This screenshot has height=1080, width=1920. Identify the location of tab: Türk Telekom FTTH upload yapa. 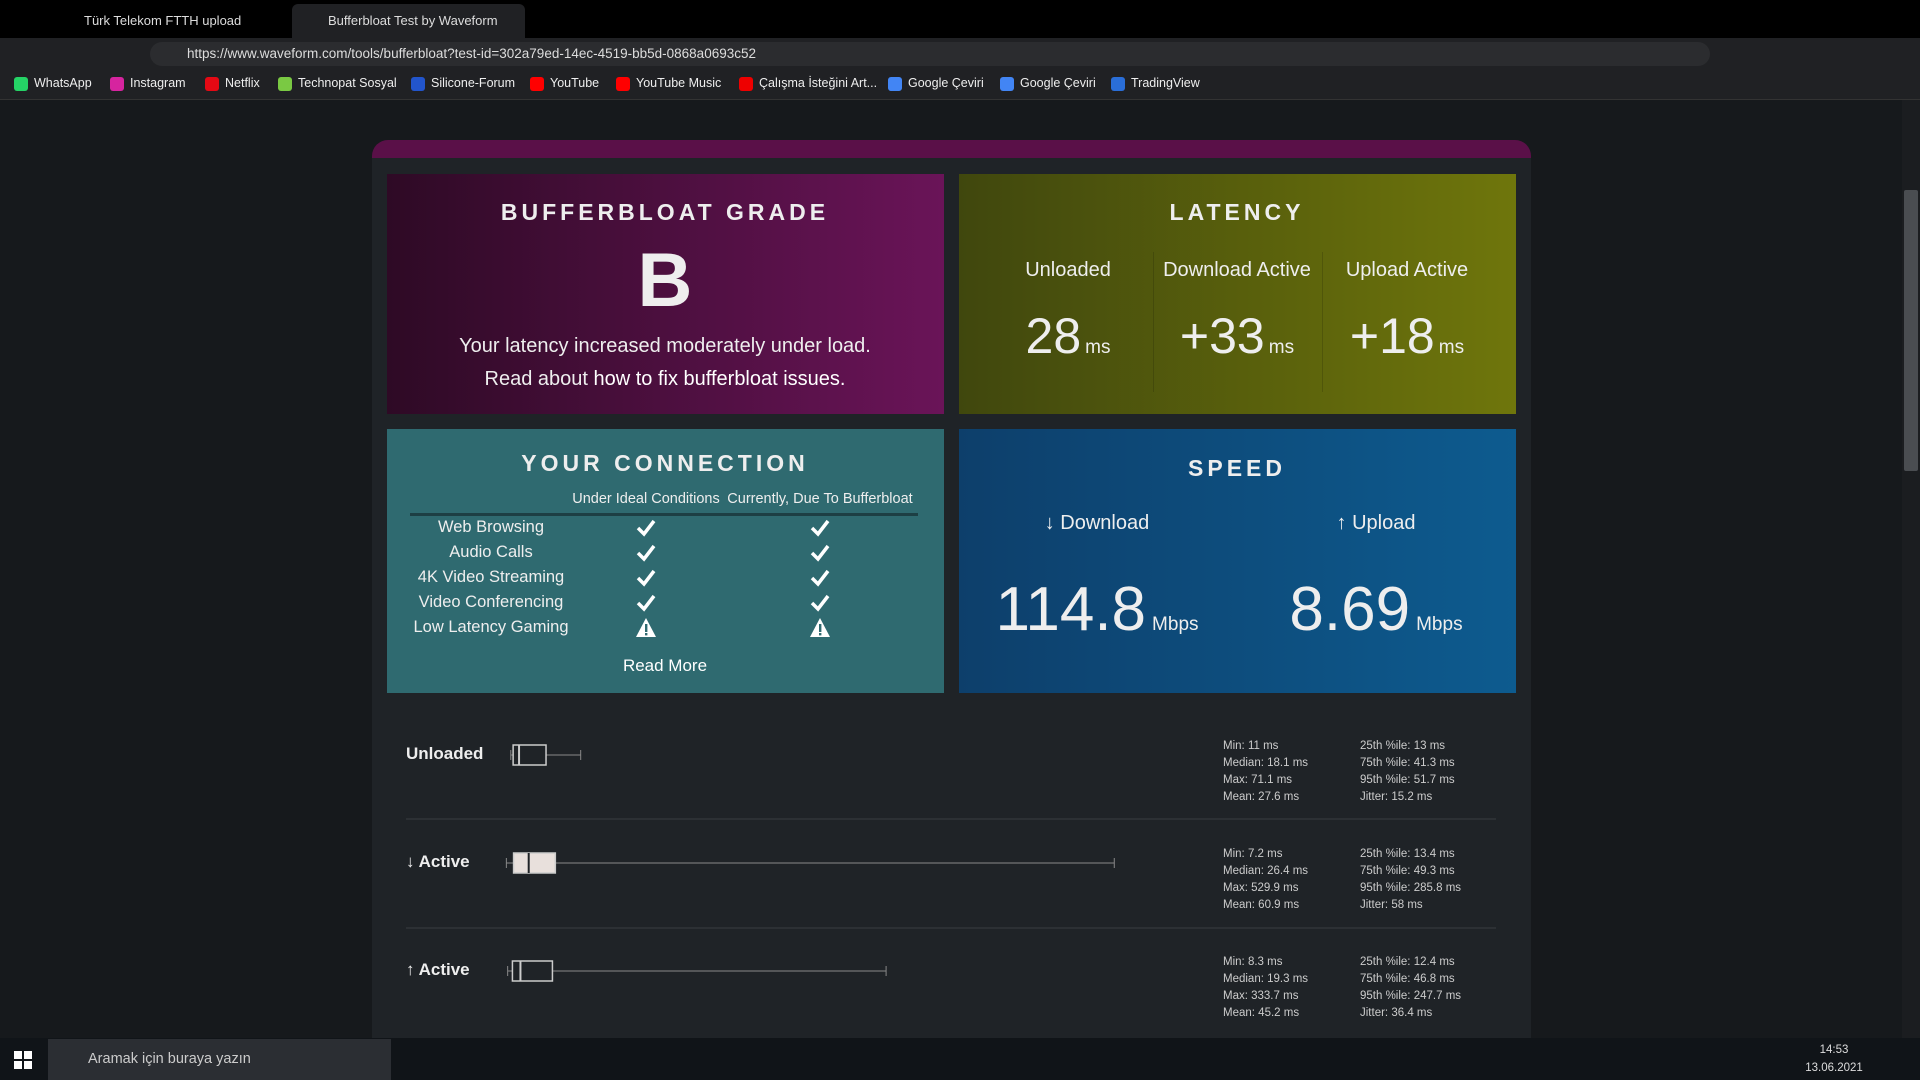
(163, 20).